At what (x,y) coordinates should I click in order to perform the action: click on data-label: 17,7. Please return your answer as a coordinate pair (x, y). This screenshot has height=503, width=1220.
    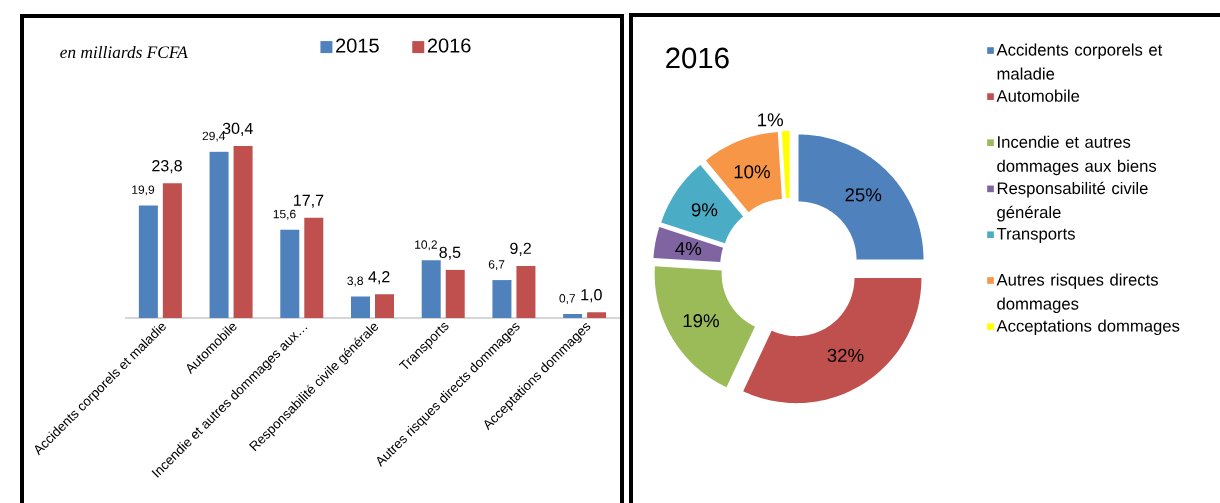
    Looking at the image, I should click on (309, 201).